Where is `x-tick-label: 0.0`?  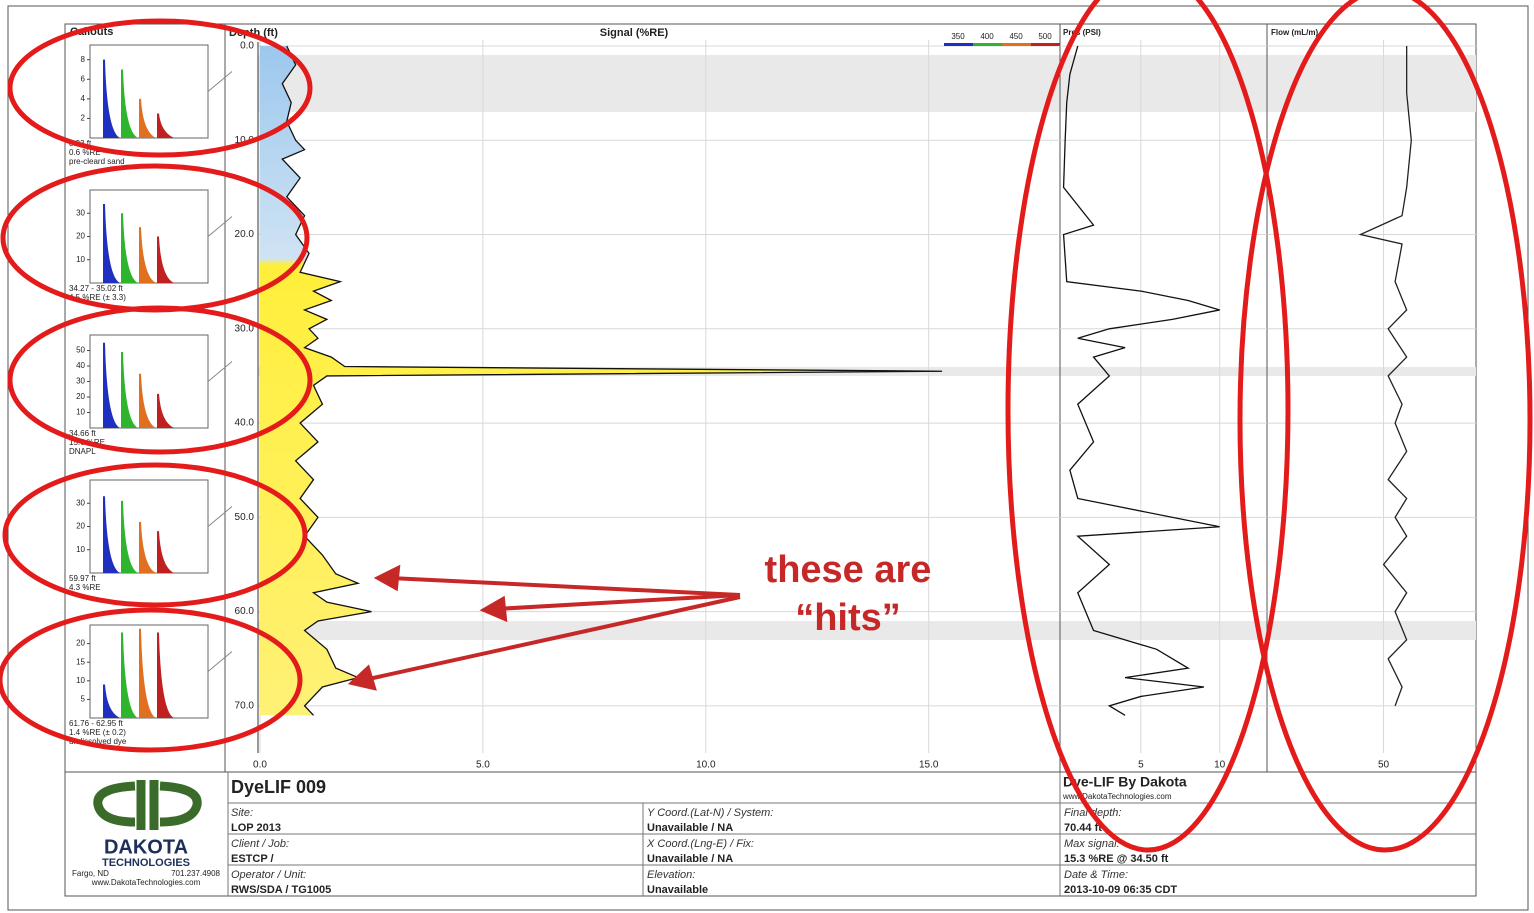 x-tick-label: 0.0 is located at coordinates (260, 765).